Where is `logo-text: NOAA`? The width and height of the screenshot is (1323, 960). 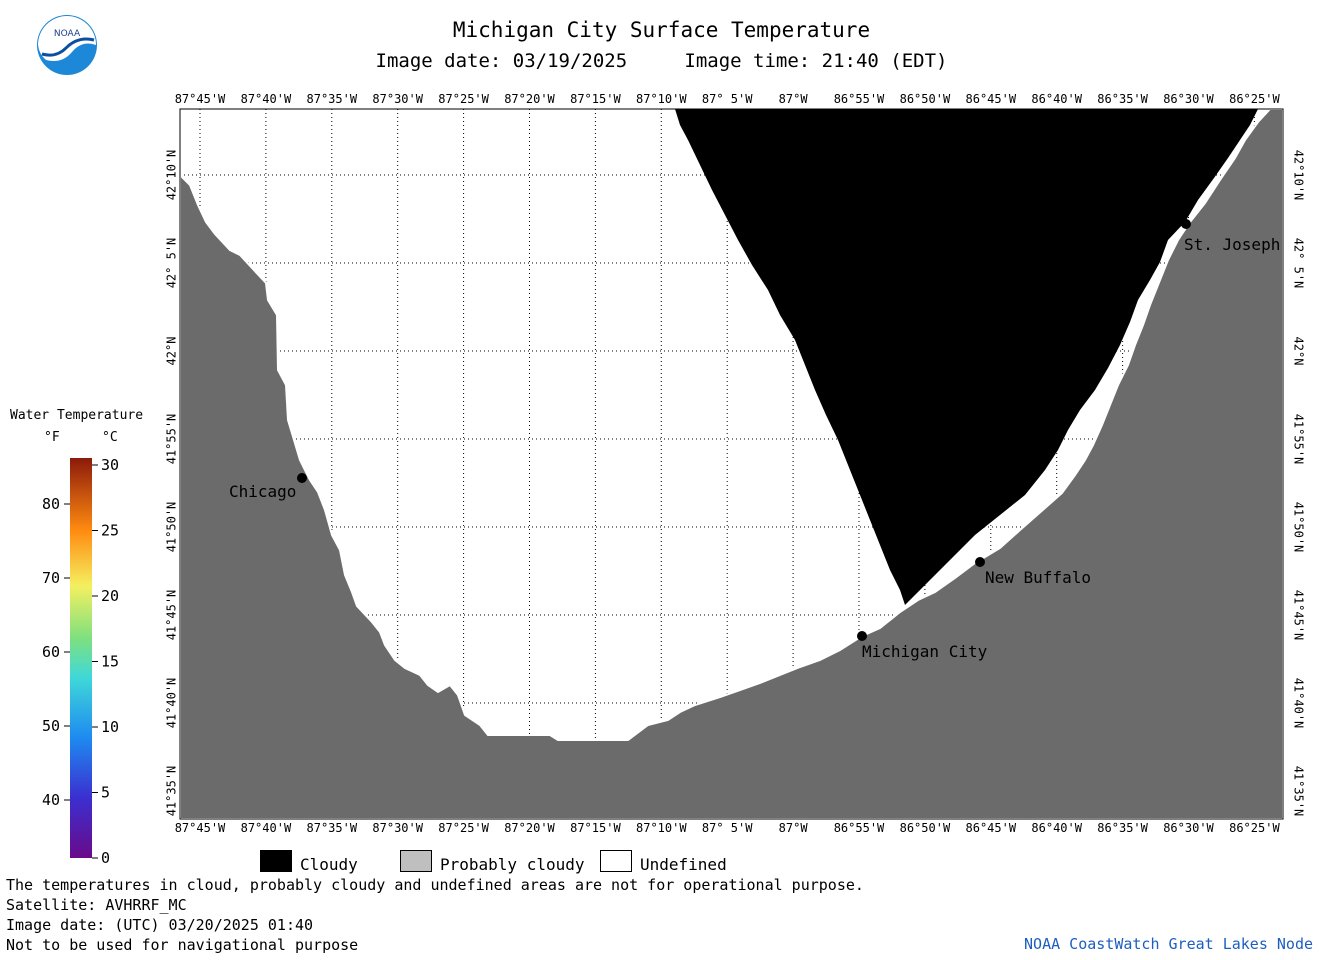
logo-text: NOAA is located at coordinates (67, 34).